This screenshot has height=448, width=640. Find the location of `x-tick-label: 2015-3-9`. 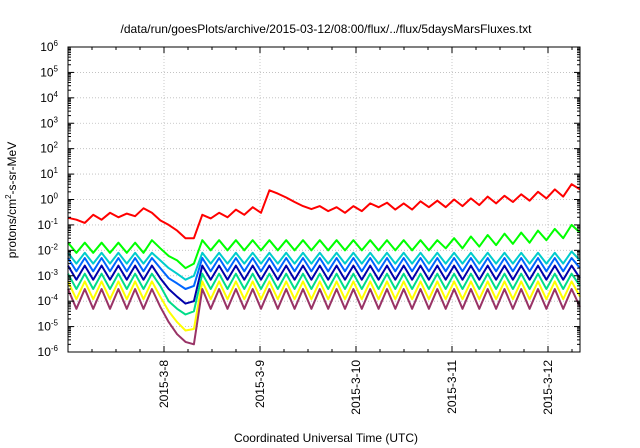

x-tick-label: 2015-3-9 is located at coordinates (260, 384).